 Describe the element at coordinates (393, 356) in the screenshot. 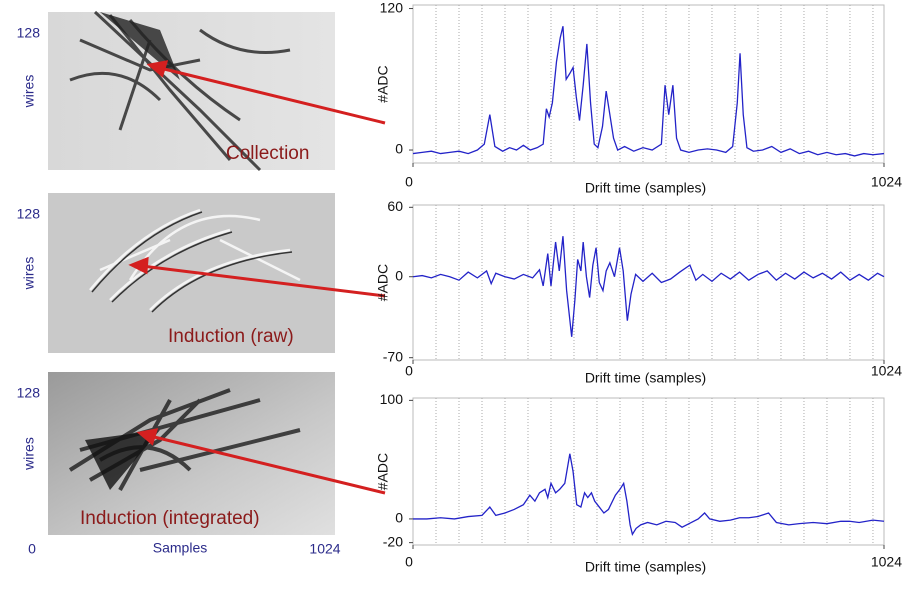

I see `y-tick-label: -70` at that location.